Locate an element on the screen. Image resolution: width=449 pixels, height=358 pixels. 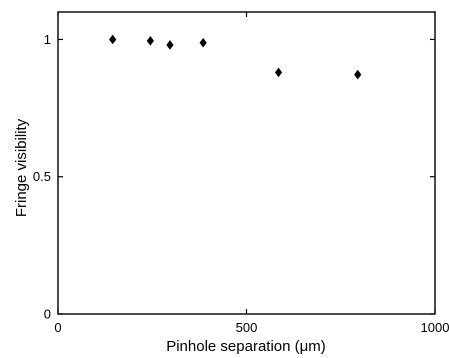
data-points is located at coordinates (235, 57).